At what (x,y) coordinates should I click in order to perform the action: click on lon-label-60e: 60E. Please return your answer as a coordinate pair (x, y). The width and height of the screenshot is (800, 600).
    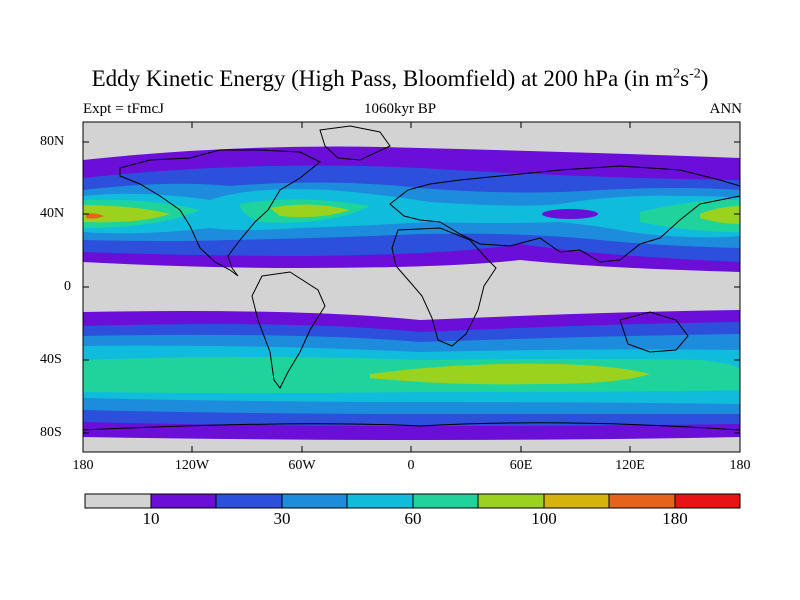
    Looking at the image, I should click on (521, 465).